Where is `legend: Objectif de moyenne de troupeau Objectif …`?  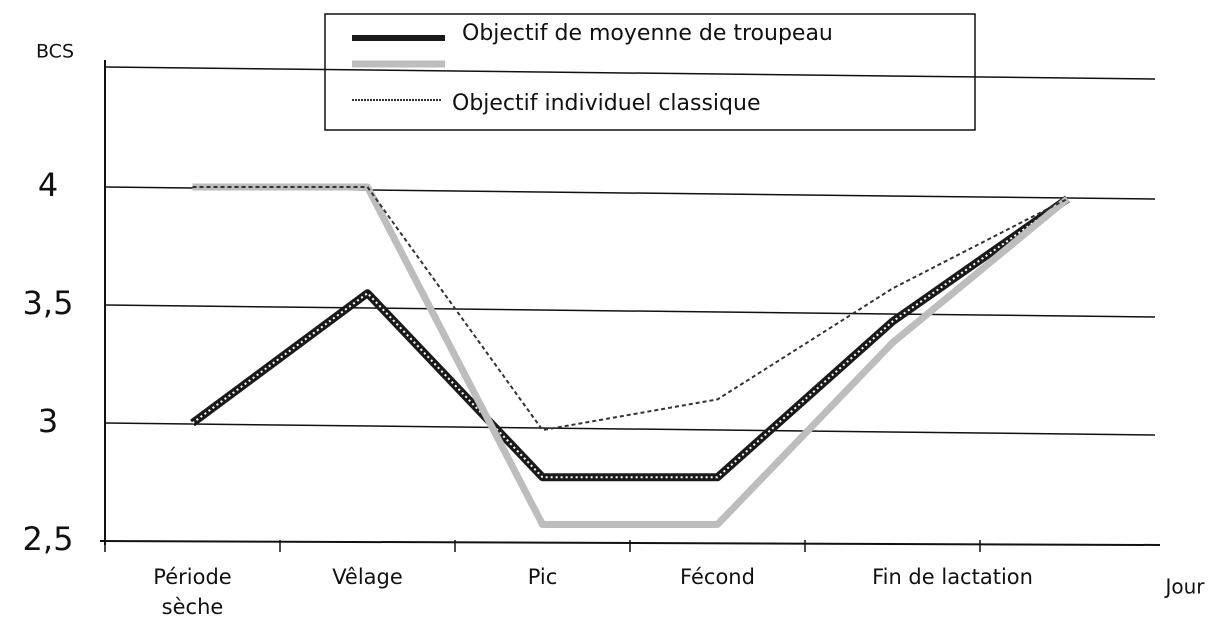 legend: Objectif de moyenne de troupeau Objectif … is located at coordinates (650, 72).